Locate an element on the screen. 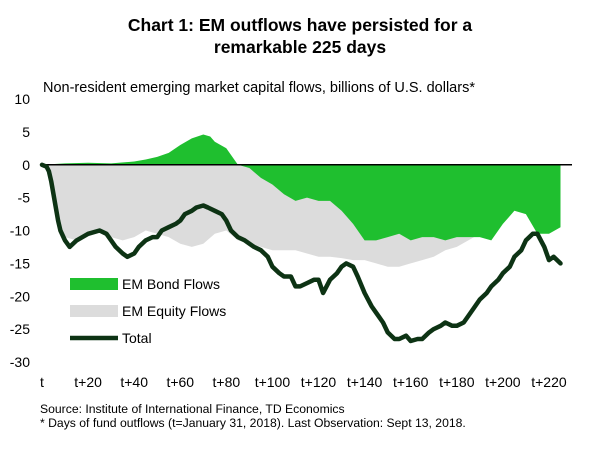 The width and height of the screenshot is (600, 449). x-tick-label: t+20 is located at coordinates (88, 382).